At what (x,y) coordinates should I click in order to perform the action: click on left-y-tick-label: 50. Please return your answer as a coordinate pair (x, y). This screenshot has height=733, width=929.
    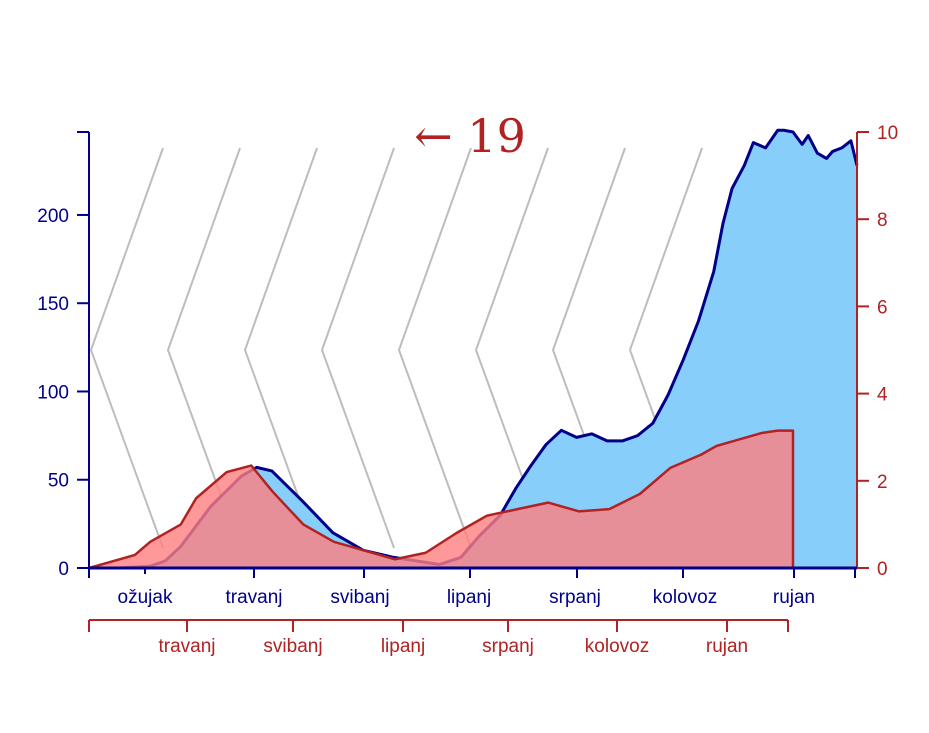
    Looking at the image, I should click on (58, 481).